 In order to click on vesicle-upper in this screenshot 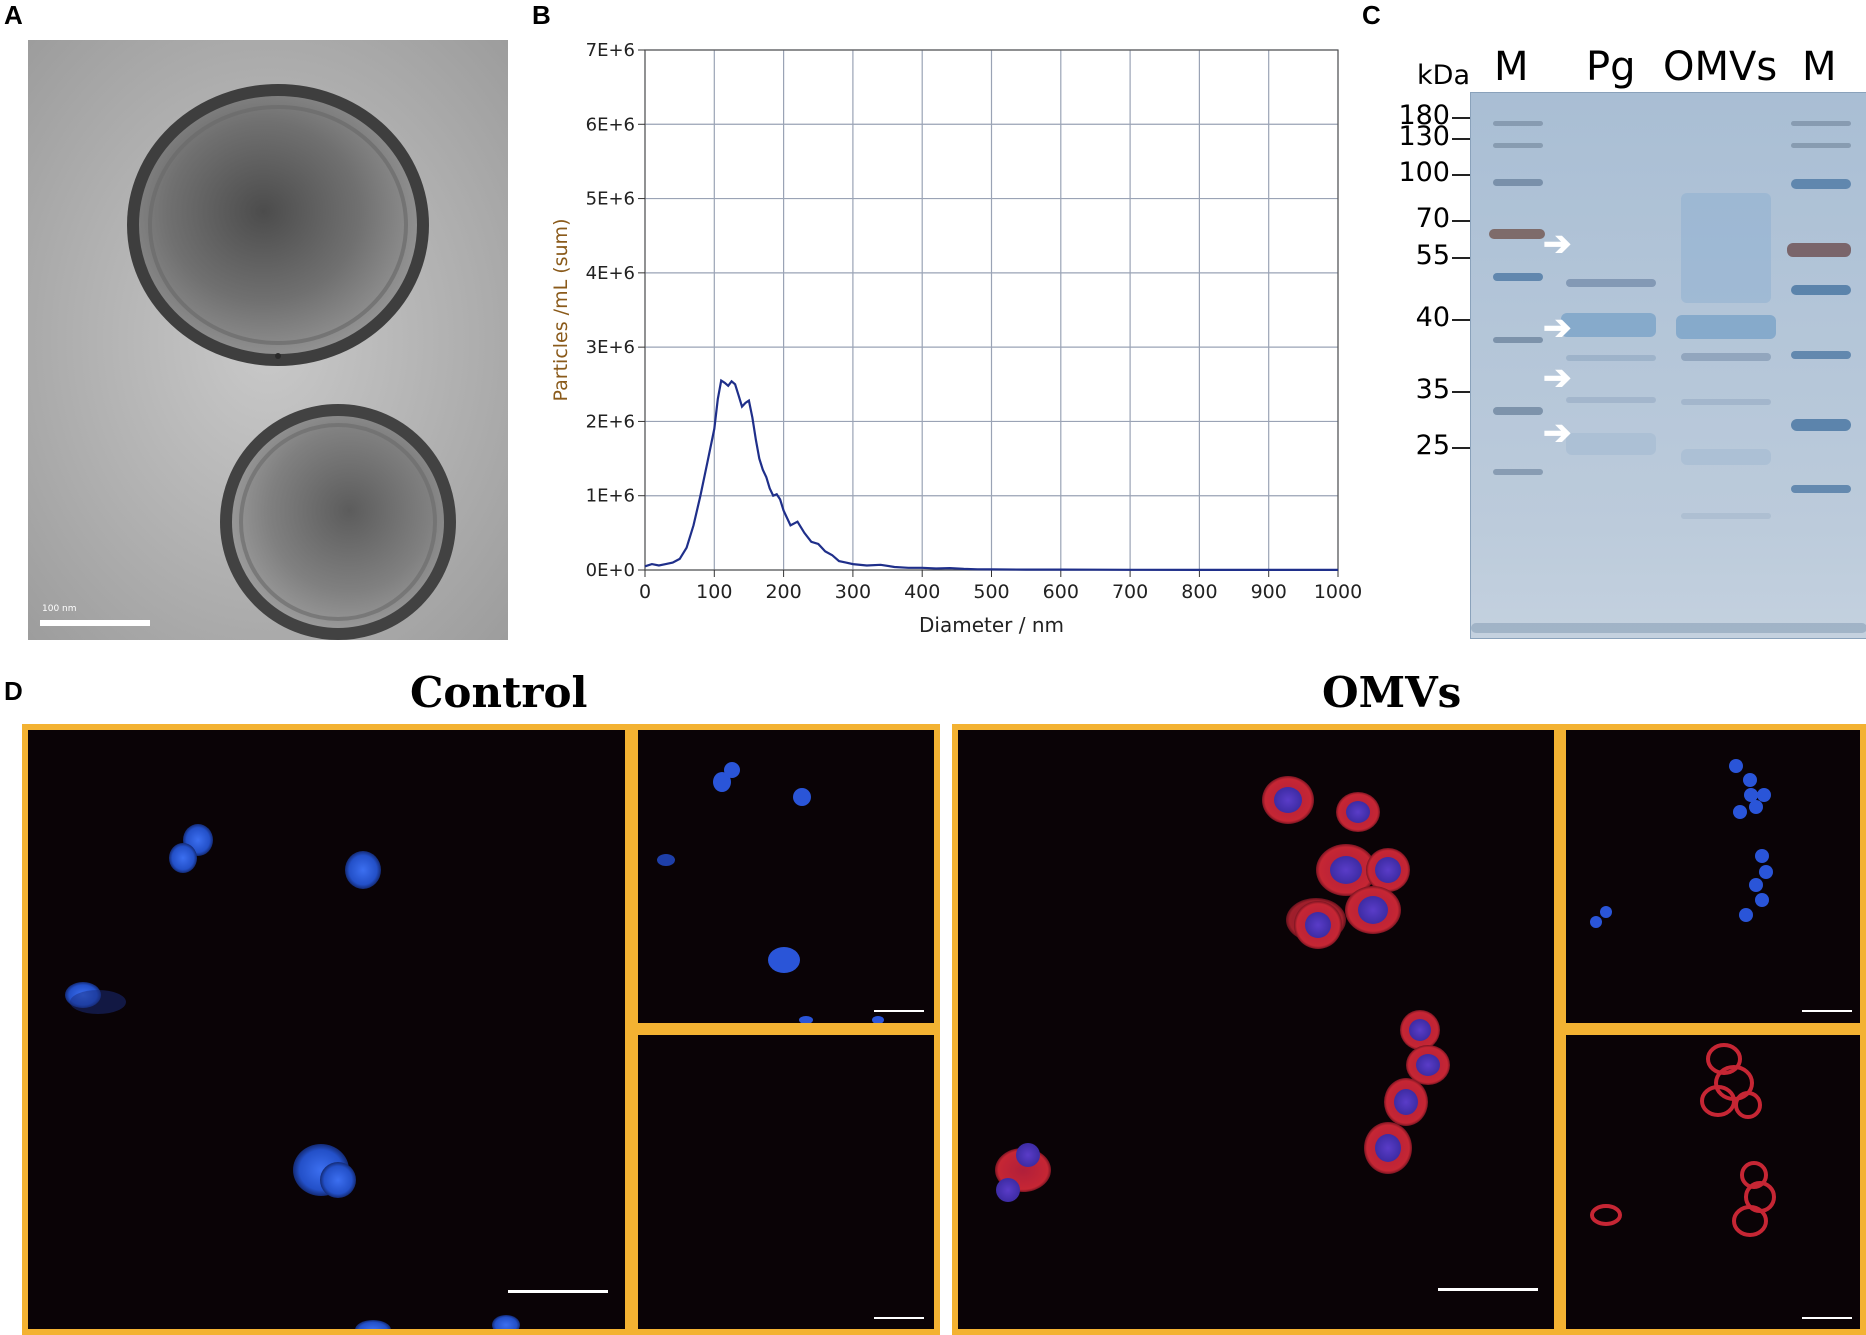, I will do `click(278, 225)`.